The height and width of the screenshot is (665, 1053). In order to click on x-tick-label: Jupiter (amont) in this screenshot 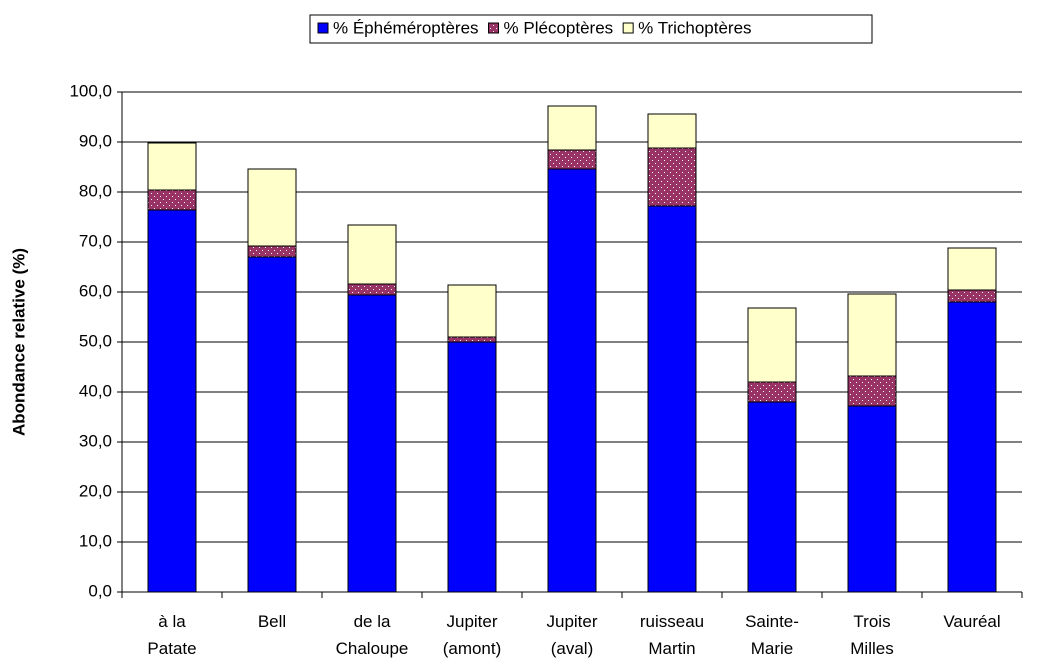, I will do `click(472, 635)`.